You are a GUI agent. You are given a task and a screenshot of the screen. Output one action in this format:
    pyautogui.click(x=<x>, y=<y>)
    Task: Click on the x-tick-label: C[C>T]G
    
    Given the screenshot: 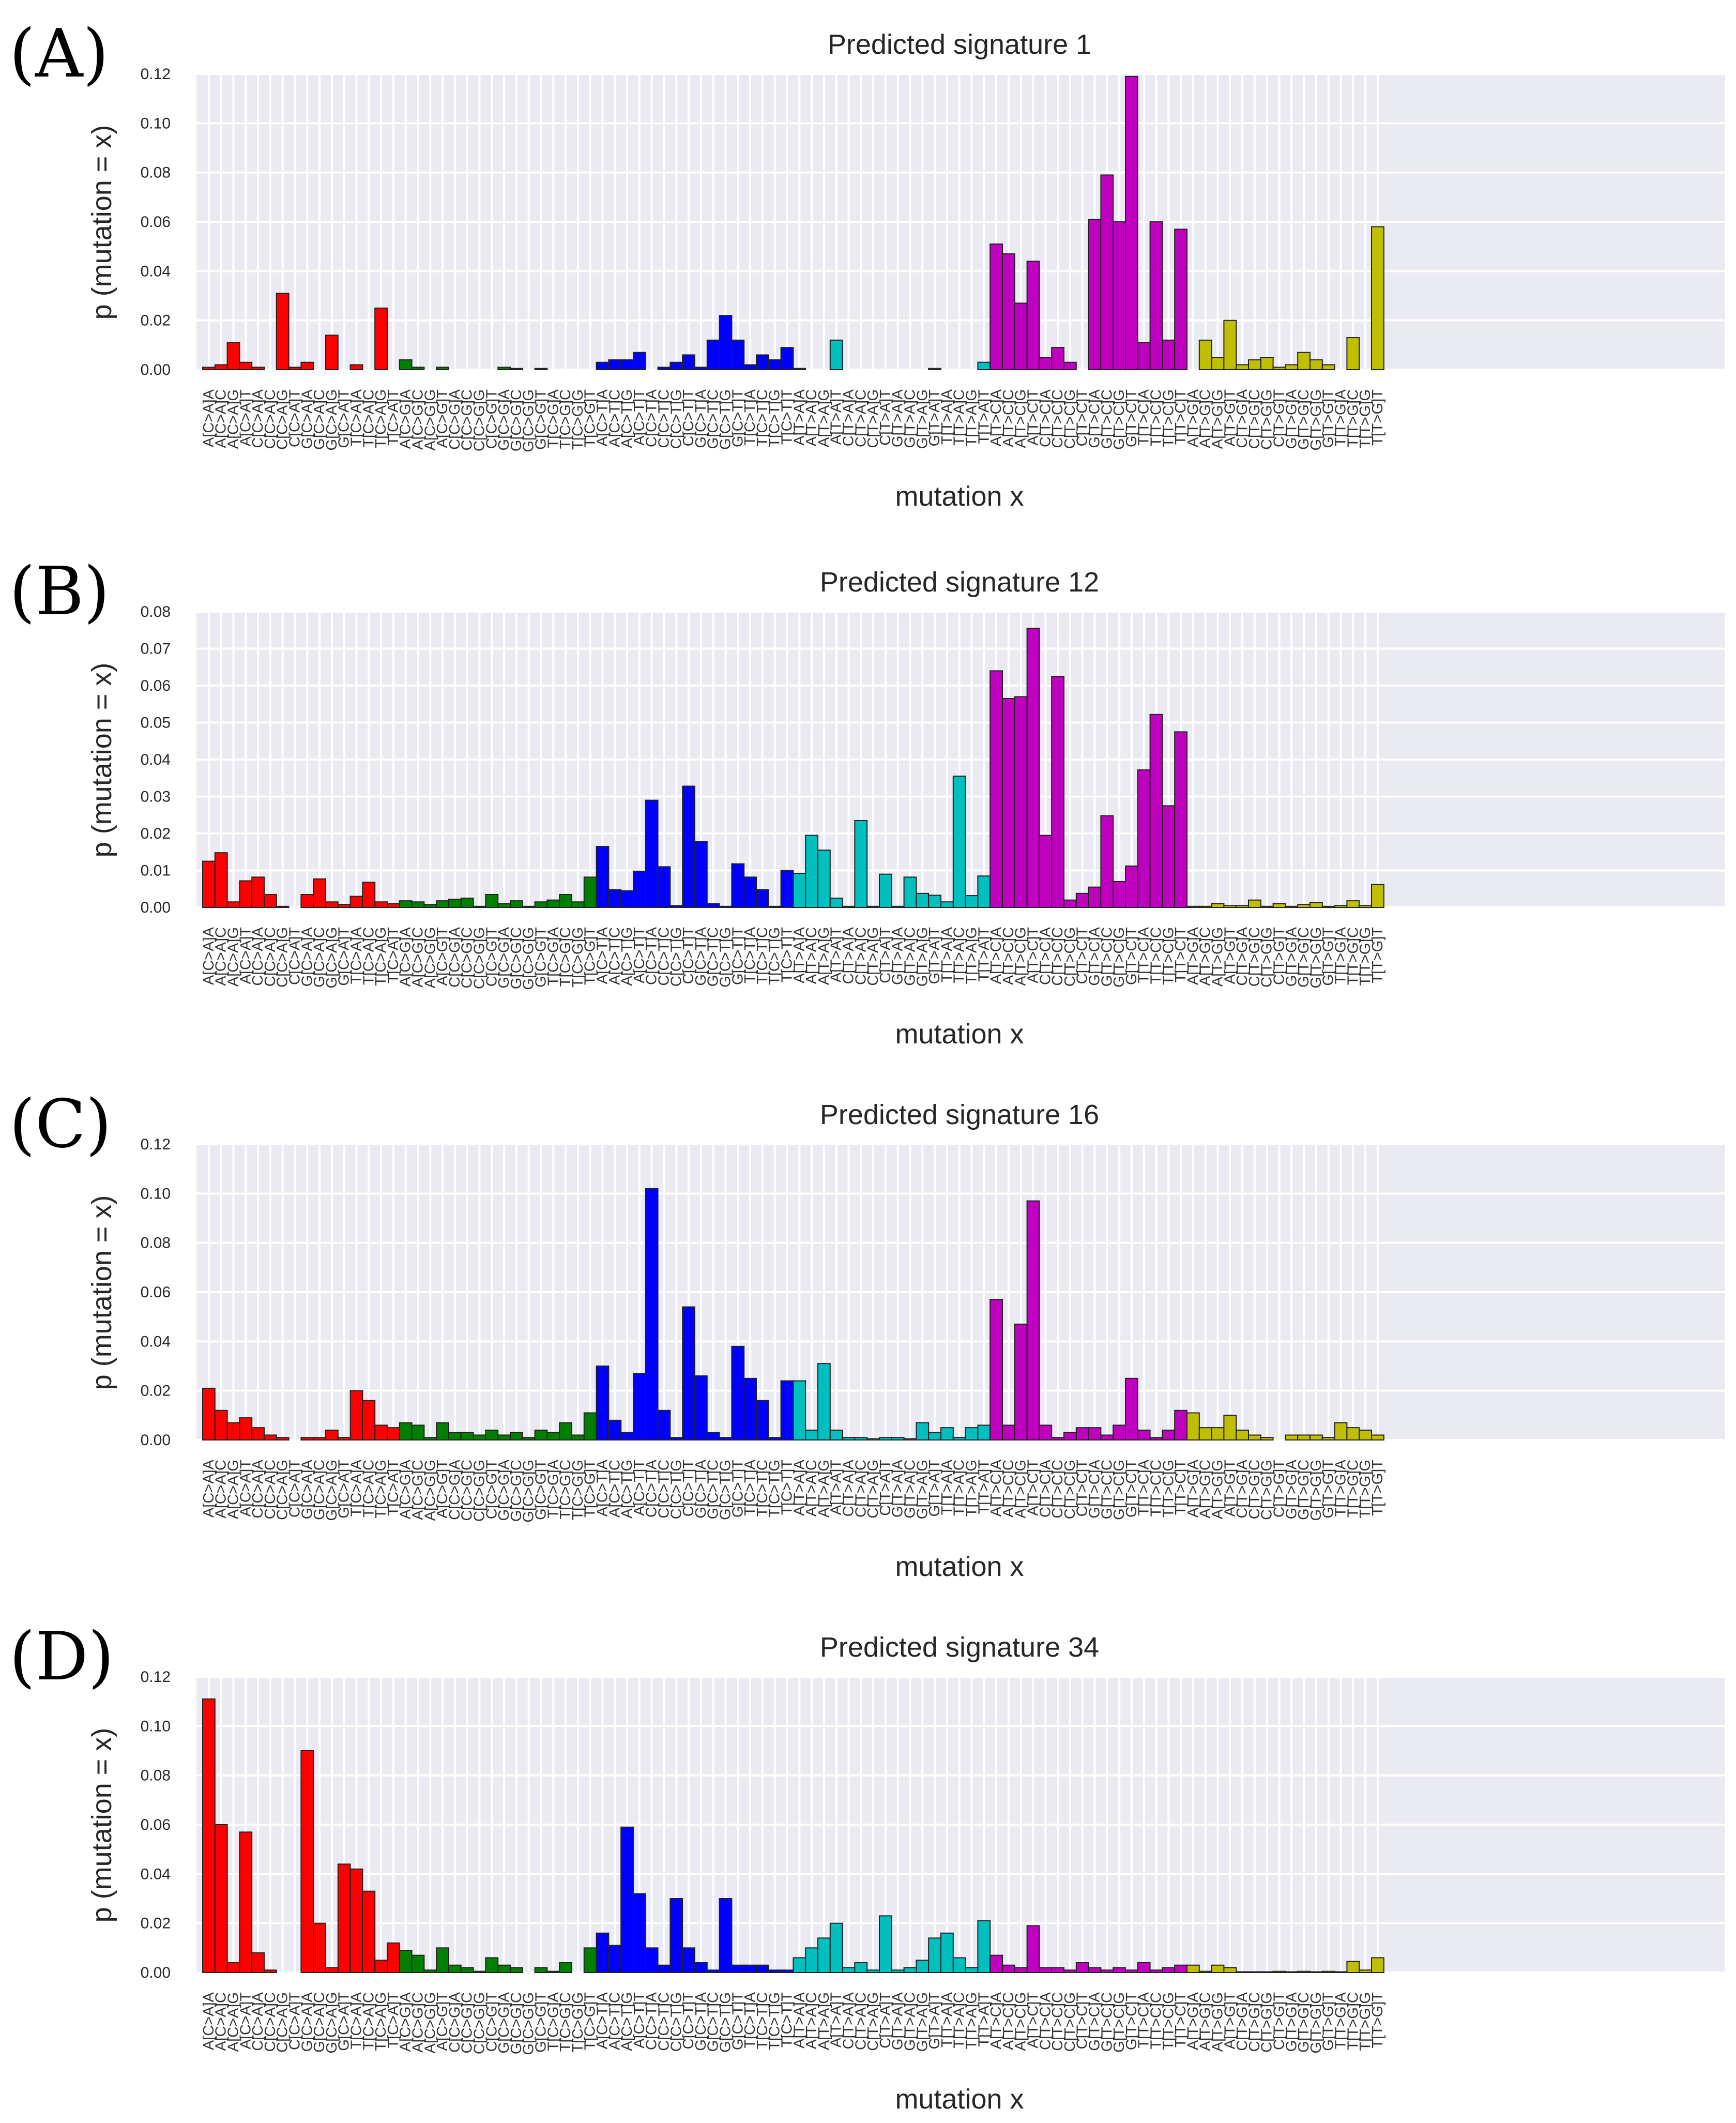 What is the action you would take?
    pyautogui.click(x=676, y=957)
    